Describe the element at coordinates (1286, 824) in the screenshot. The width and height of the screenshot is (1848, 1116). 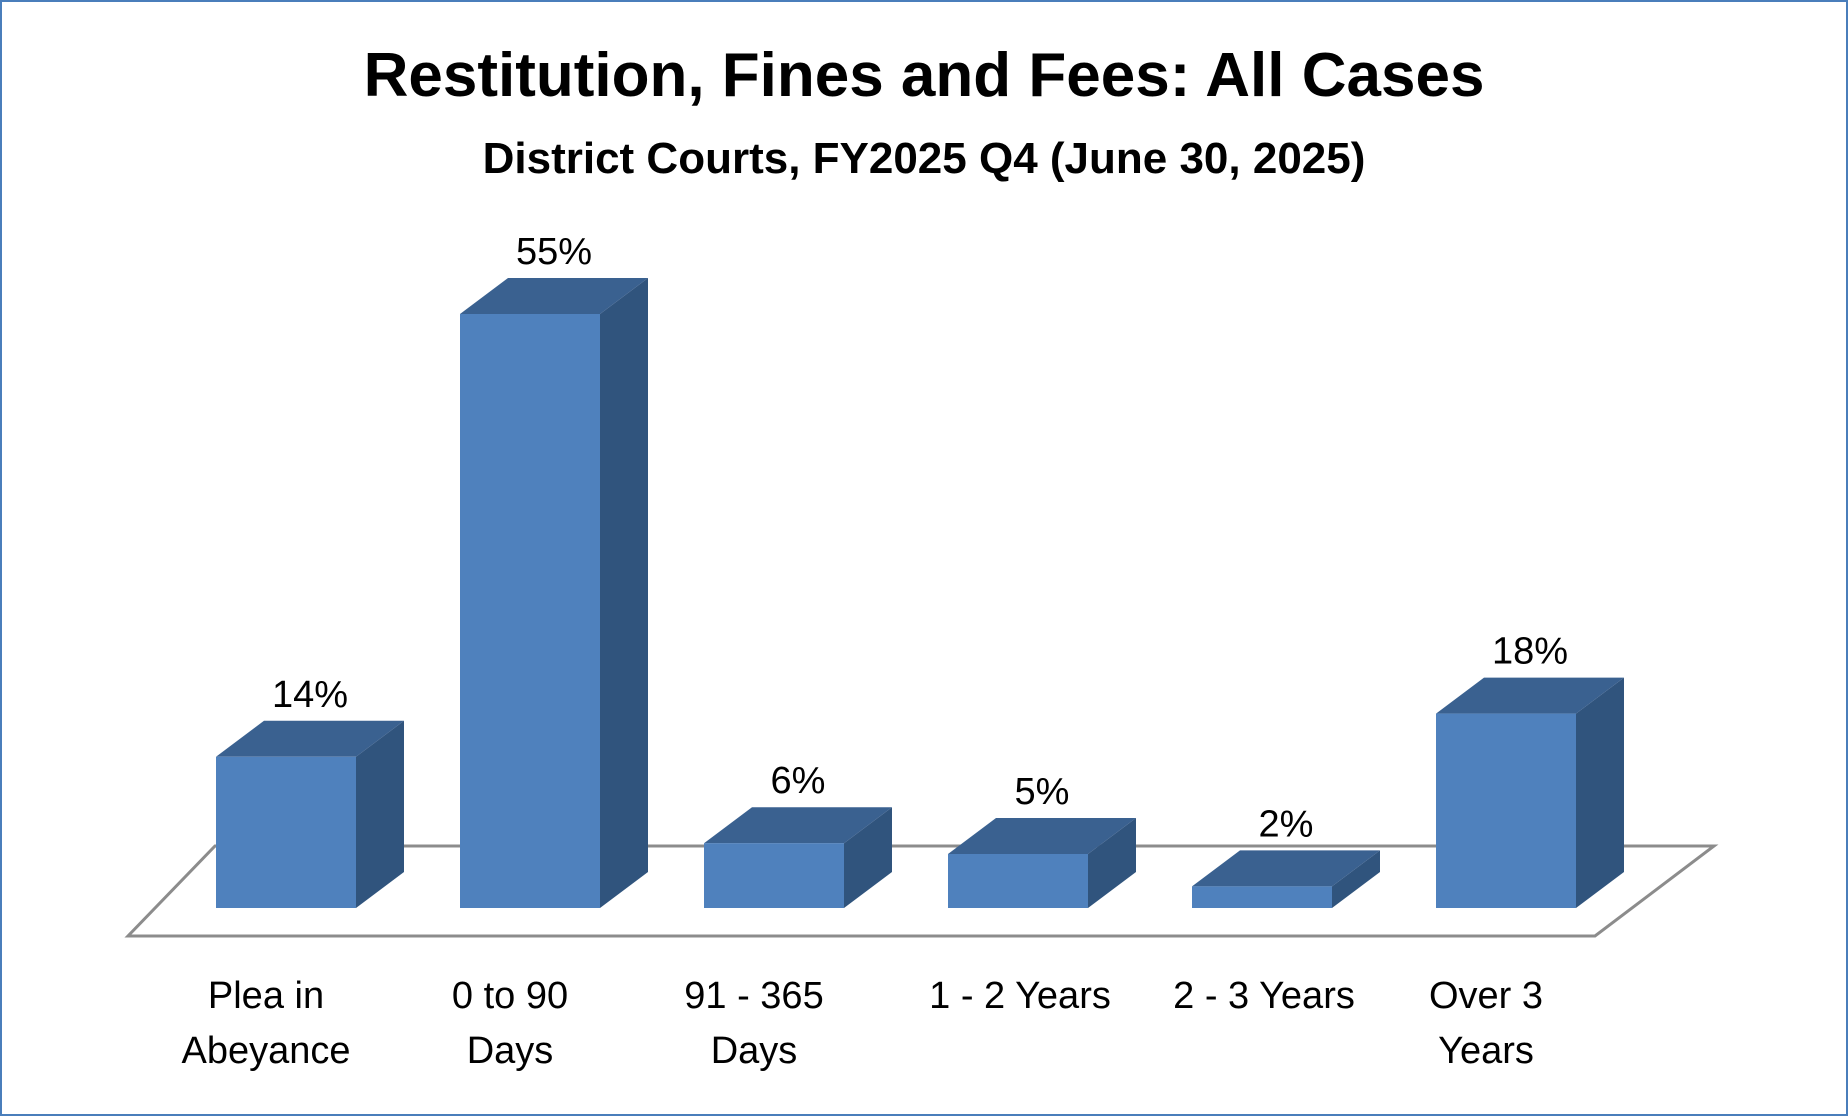
I see `data-label: 2%` at that location.